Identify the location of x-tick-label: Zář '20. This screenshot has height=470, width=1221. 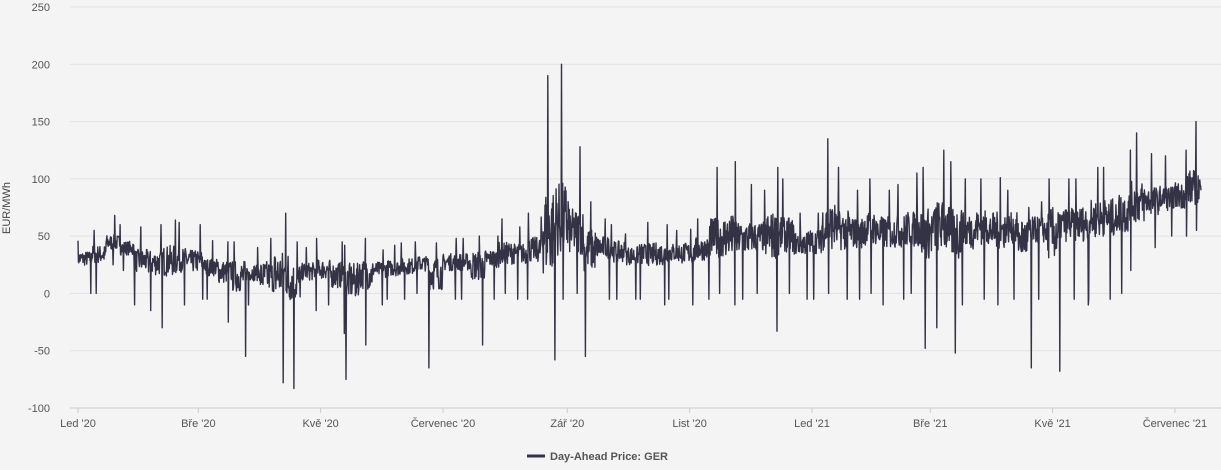
(567, 424).